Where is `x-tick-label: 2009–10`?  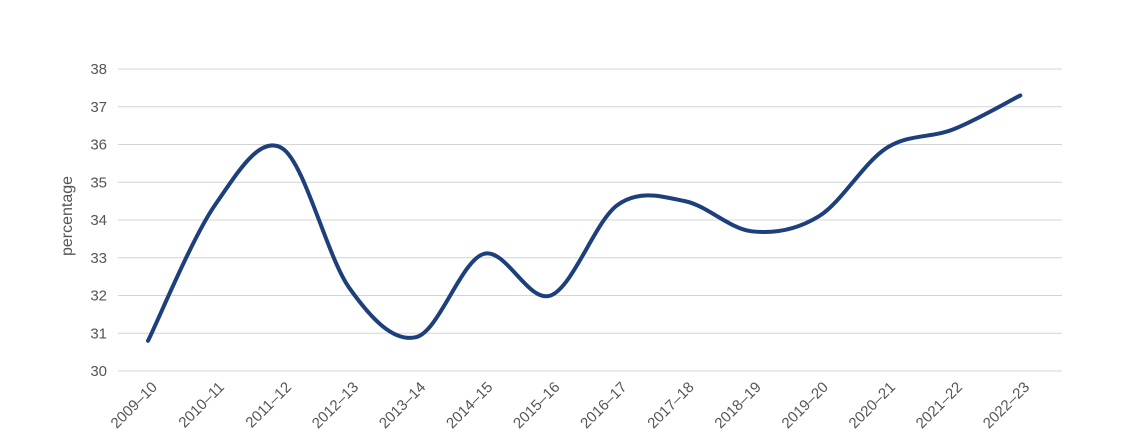 x-tick-label: 2009–10 is located at coordinates (134, 405).